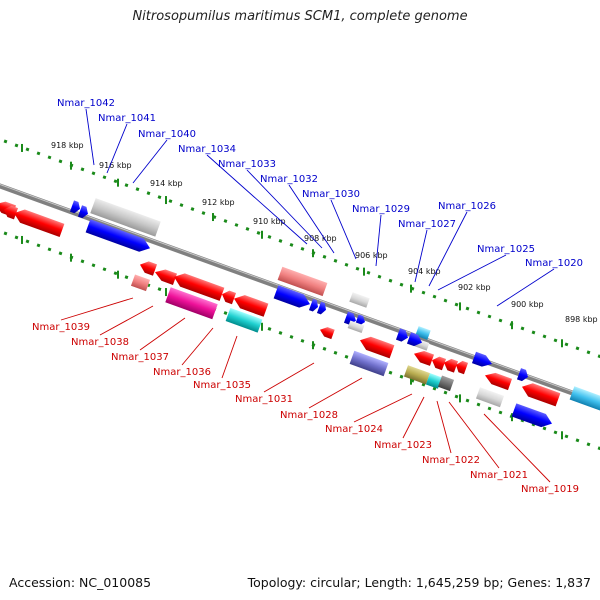  Describe the element at coordinates (550, 489) in the screenshot. I see `gene-label-nmar-1019: Nmar_1019` at that location.